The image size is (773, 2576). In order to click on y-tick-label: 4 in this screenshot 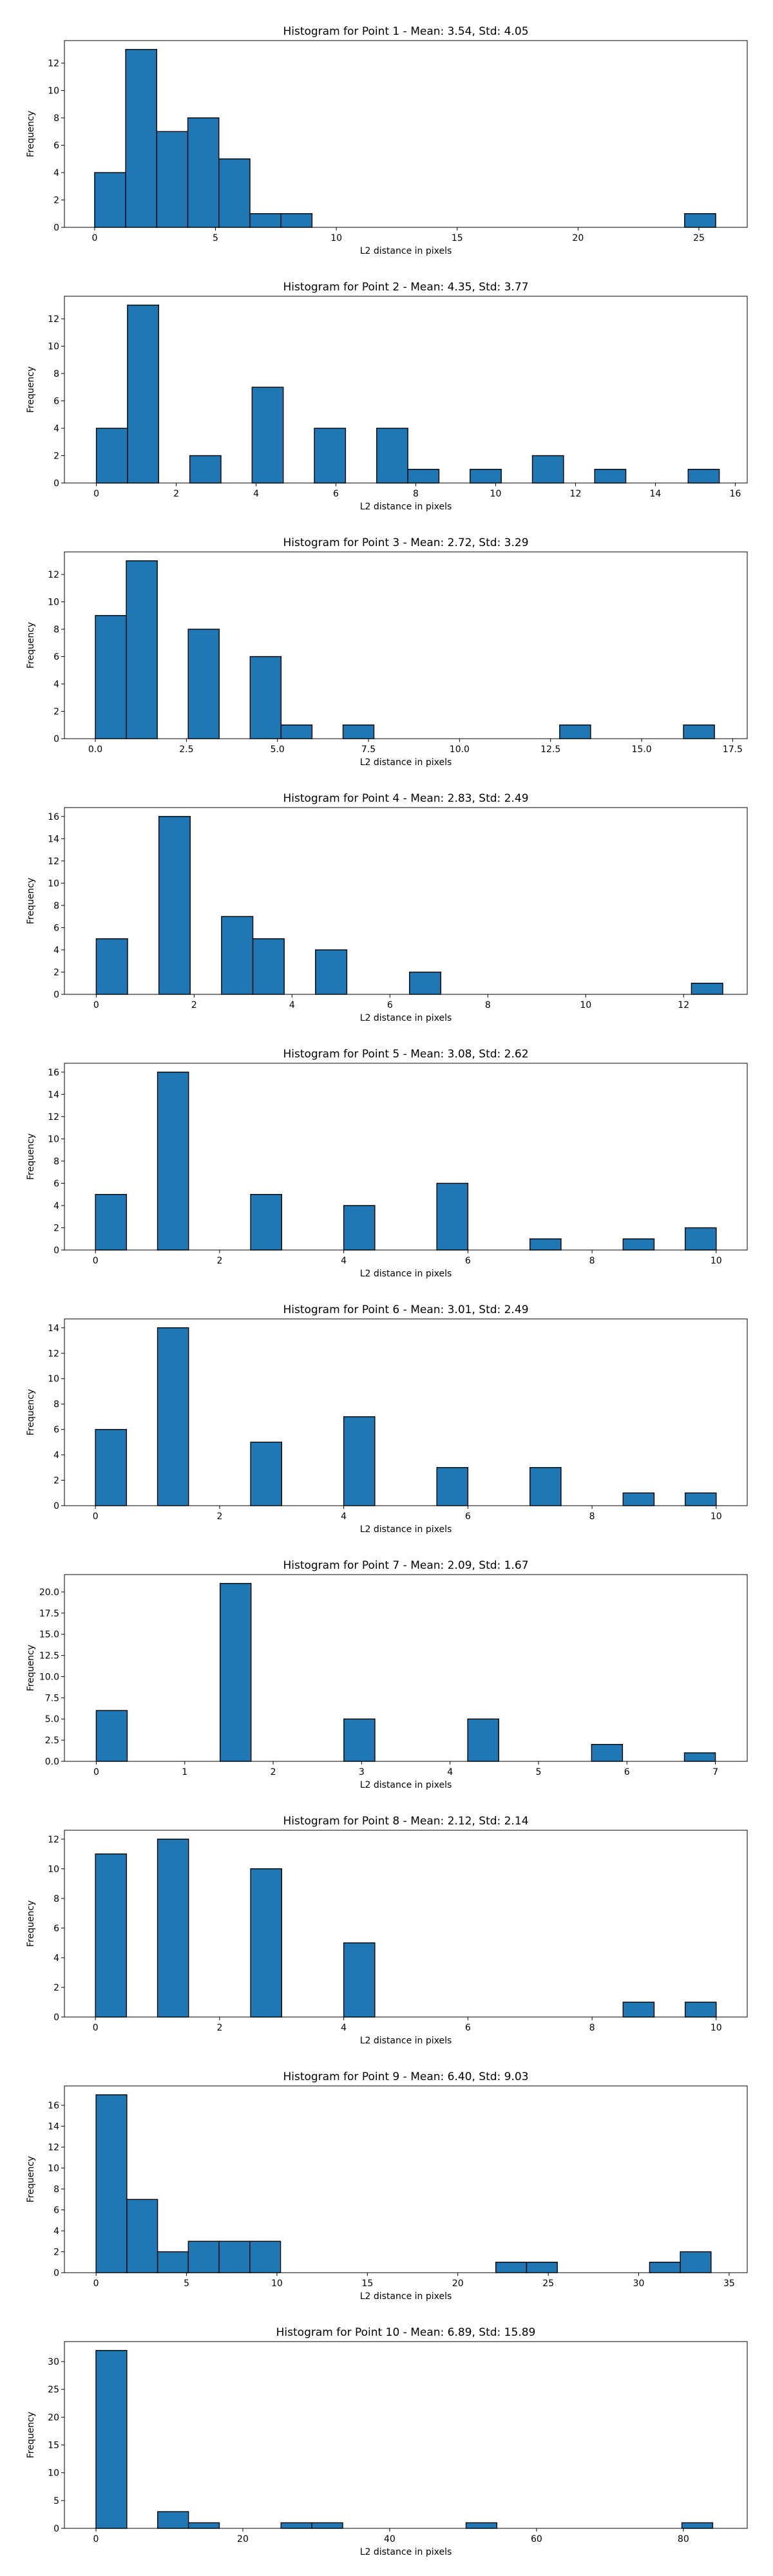, I will do `click(56, 1206)`.